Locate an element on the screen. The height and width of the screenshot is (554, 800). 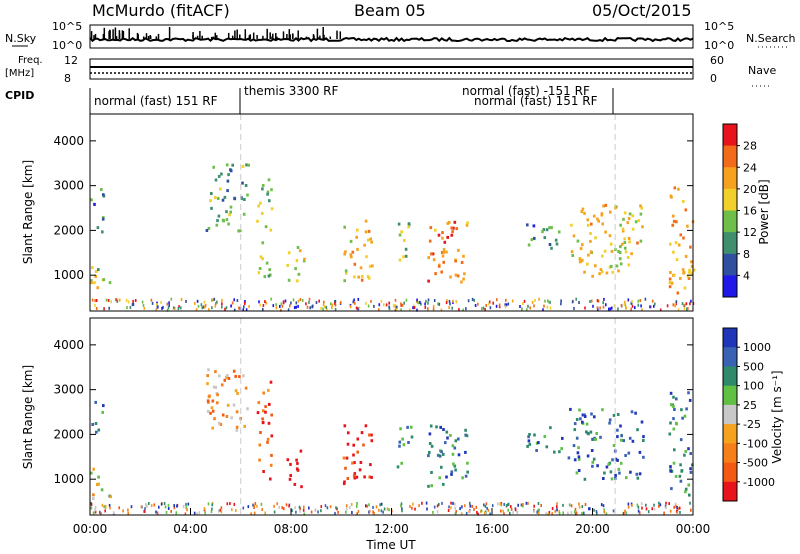
colorbar-tick-label: 20 is located at coordinates (750, 189).